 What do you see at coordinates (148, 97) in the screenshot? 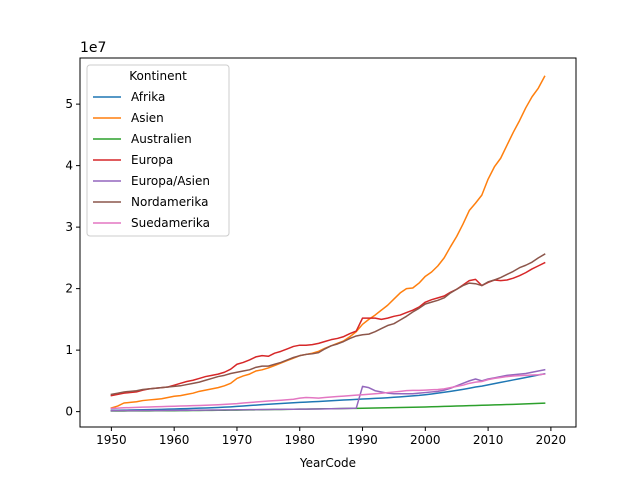
I see `legend-label: Afrika` at bounding box center [148, 97].